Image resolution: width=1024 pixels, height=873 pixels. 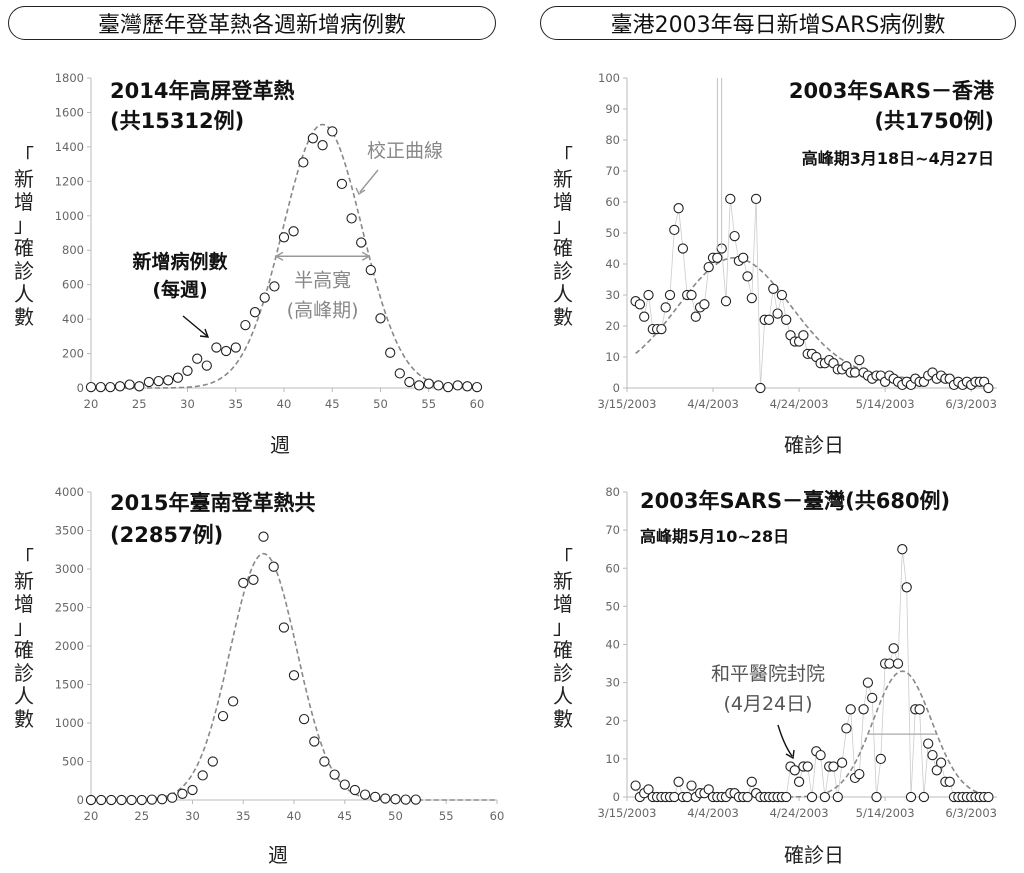 I want to click on chart2-count: (22857例), so click(x=166, y=535).